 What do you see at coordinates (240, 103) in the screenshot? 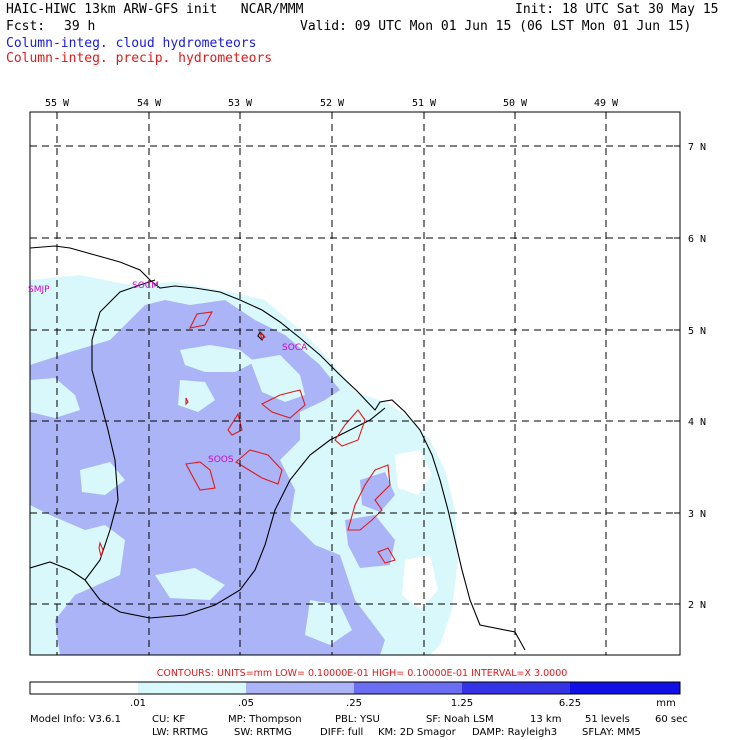
I see `lon-label: 53 W` at bounding box center [240, 103].